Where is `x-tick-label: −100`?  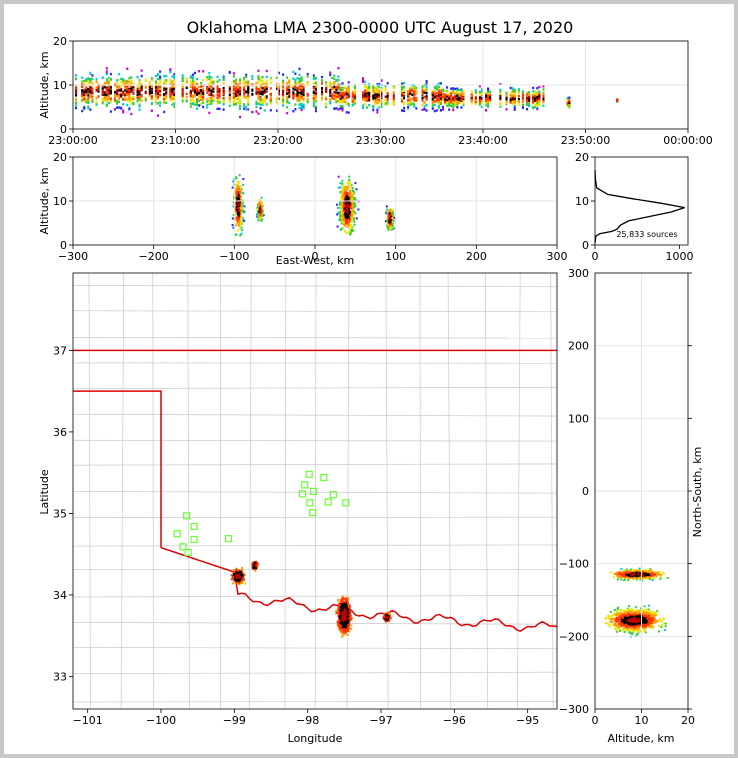
x-tick-label: −100 is located at coordinates (234, 256).